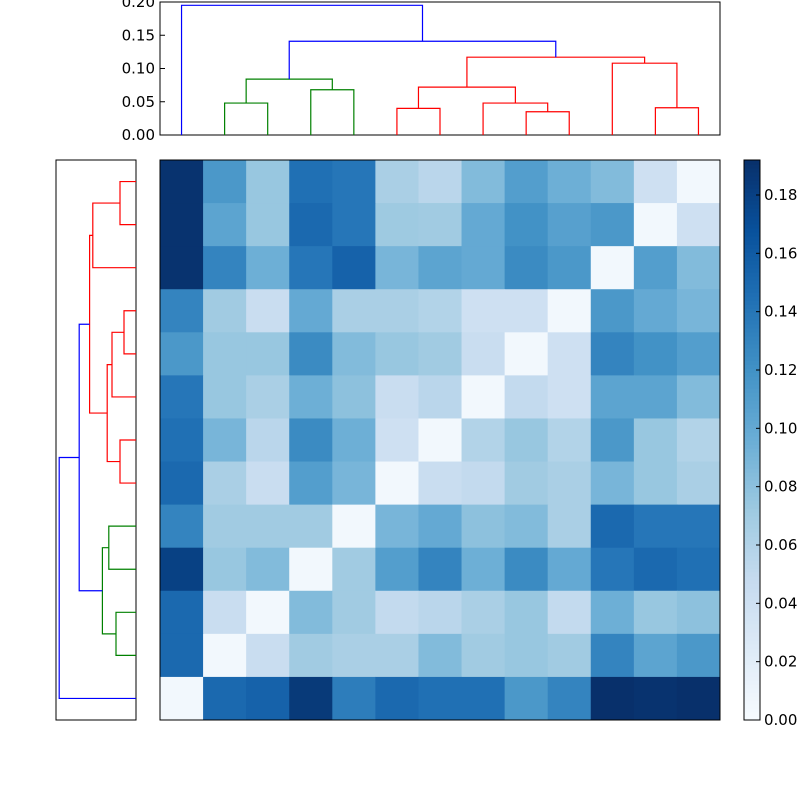 The image size is (800, 804). Describe the element at coordinates (96, 440) in the screenshot. I see `left-dendrogram` at that location.